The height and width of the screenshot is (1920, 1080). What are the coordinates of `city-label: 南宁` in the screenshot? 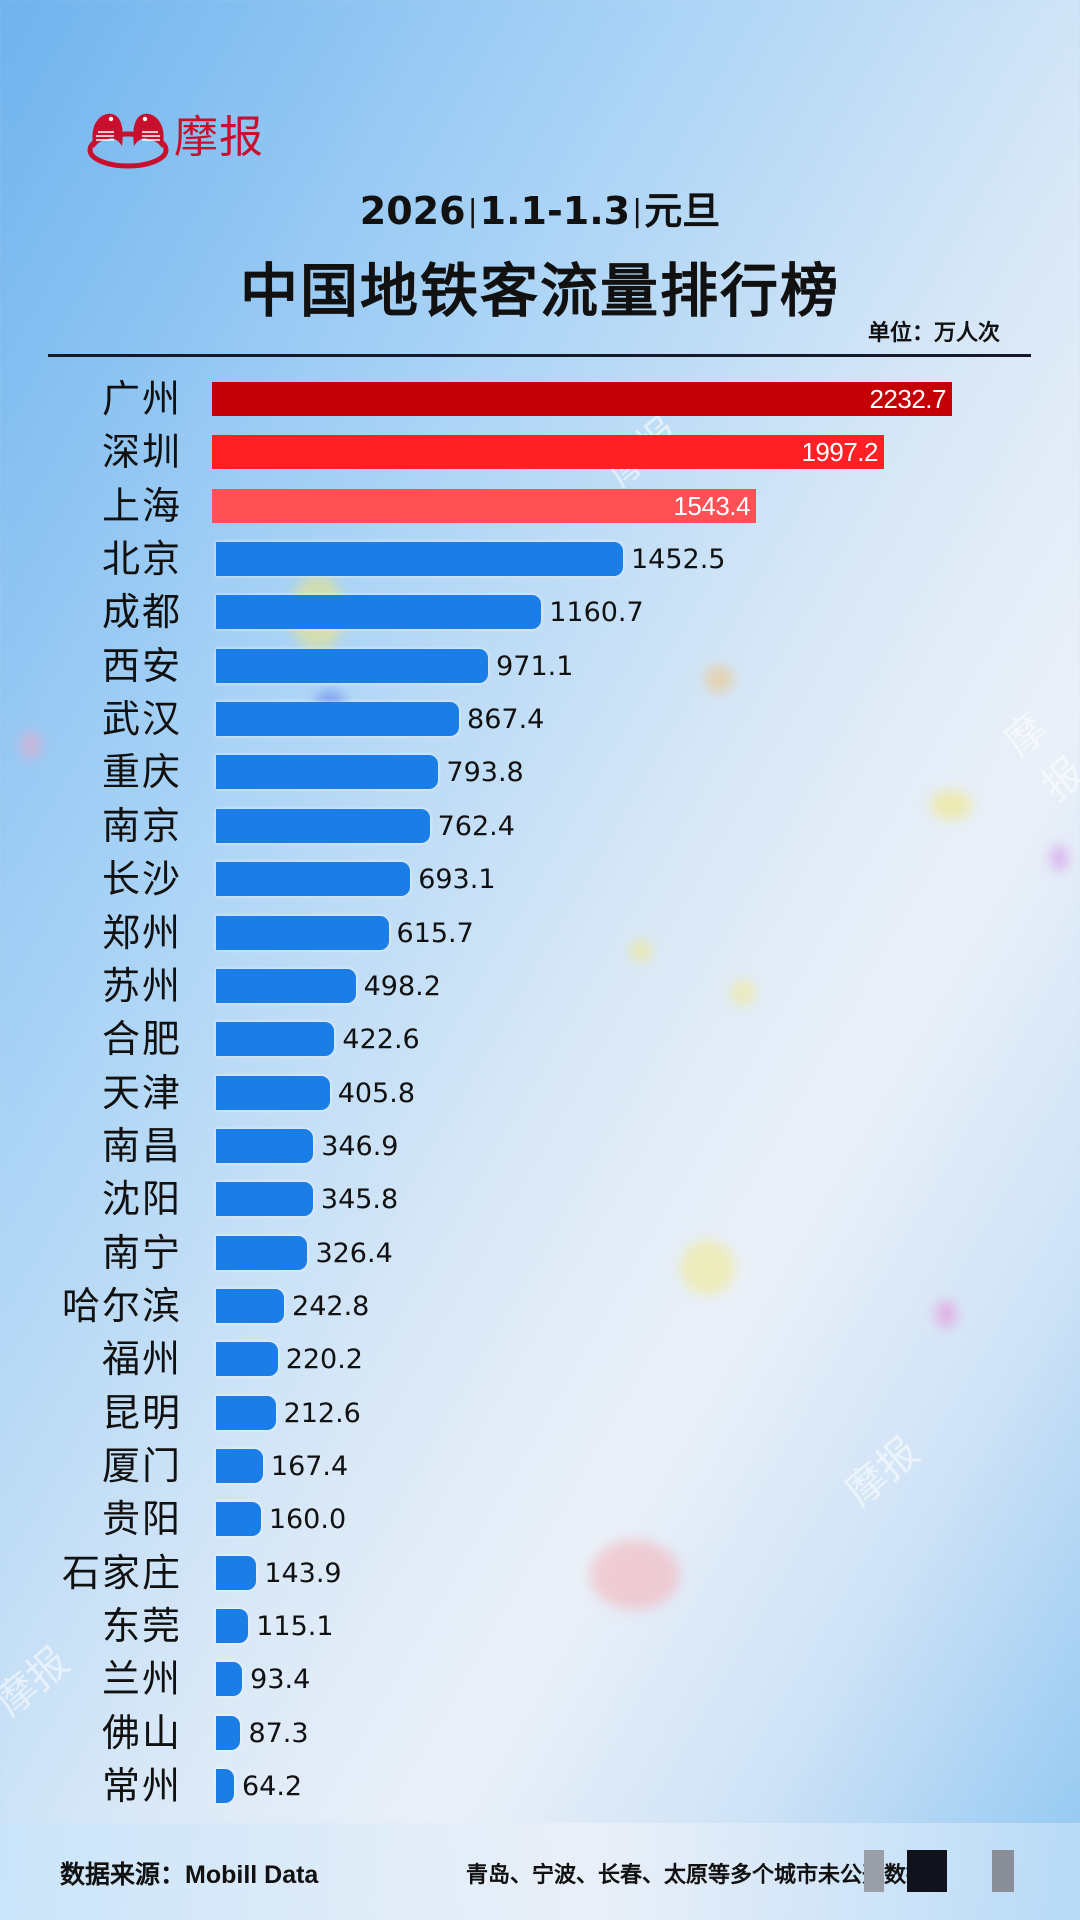 It's located at (141, 1252).